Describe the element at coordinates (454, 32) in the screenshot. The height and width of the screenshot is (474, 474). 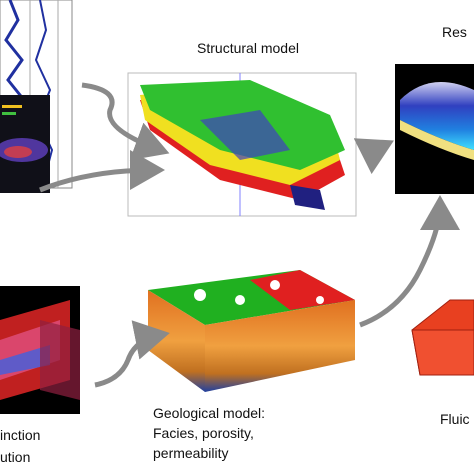
I see `label: Res` at that location.